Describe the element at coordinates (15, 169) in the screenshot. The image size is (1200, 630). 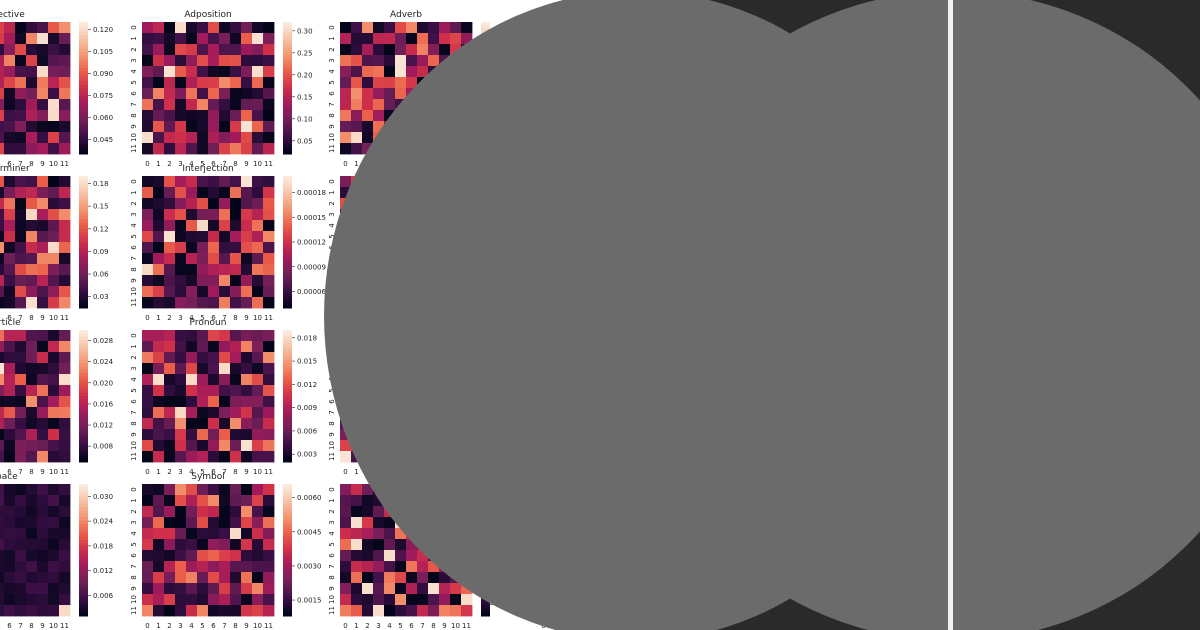
I see `heatmap-title: Determiner` at that location.